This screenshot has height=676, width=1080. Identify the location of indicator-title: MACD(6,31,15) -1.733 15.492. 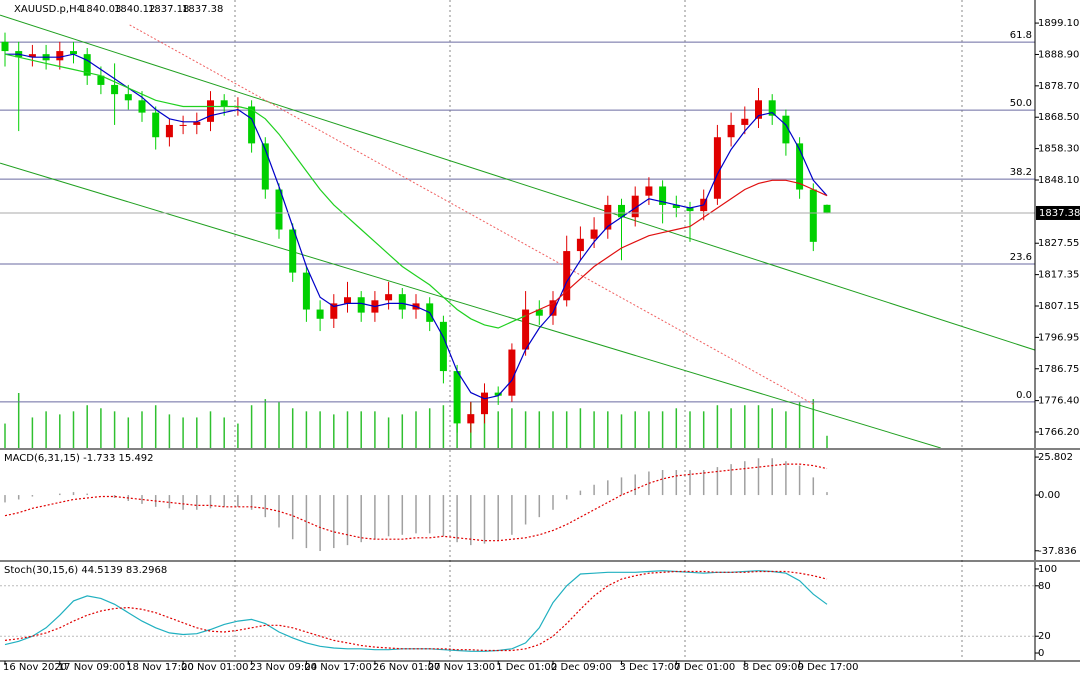
(79, 458).